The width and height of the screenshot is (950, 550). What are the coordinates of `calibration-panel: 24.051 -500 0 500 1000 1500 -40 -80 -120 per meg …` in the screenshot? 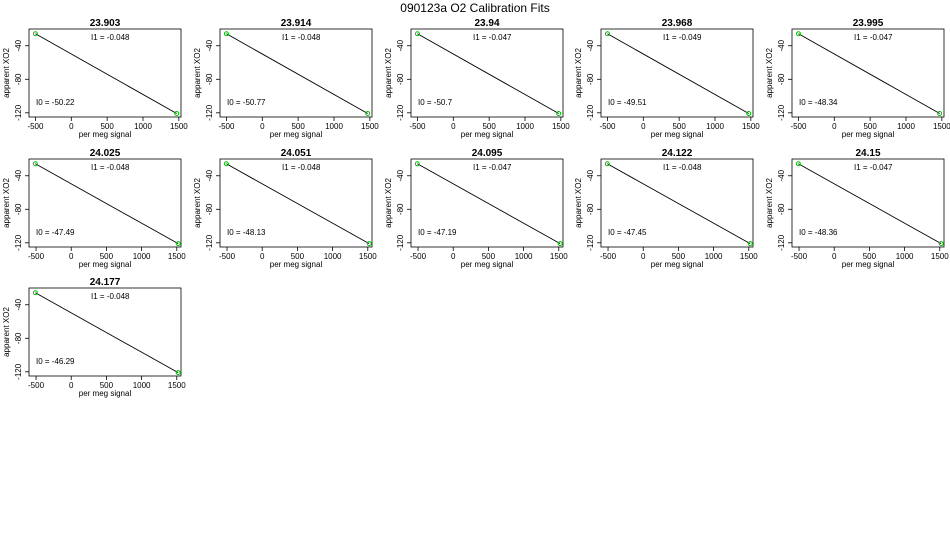 It's located at (285, 208).